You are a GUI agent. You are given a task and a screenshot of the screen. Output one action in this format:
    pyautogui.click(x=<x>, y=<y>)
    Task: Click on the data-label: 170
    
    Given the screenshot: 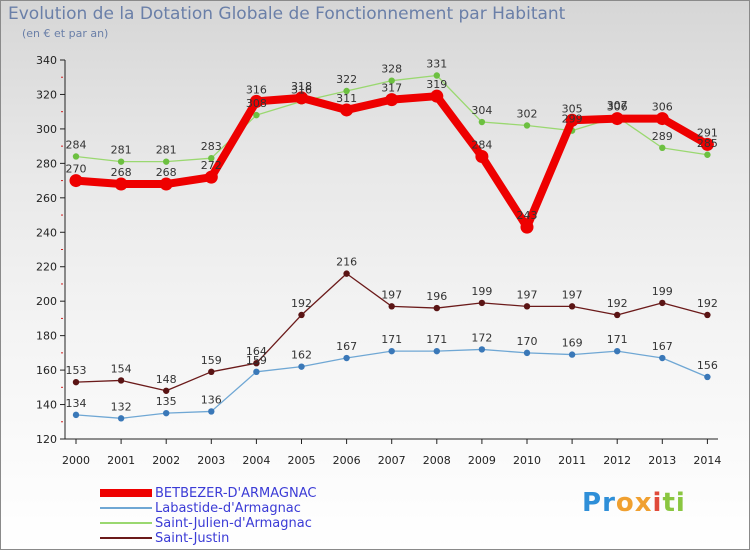 What is the action you would take?
    pyautogui.click(x=527, y=341)
    